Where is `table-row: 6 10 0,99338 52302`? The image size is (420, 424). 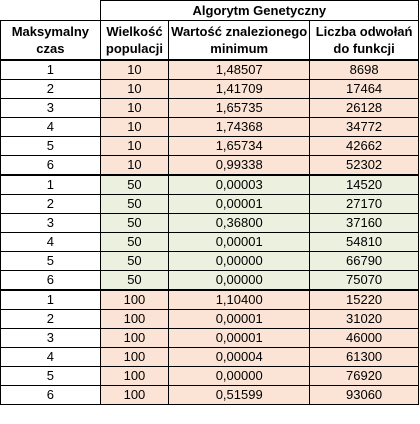
table-row: 6 10 0,99338 52302 is located at coordinates (209, 165).